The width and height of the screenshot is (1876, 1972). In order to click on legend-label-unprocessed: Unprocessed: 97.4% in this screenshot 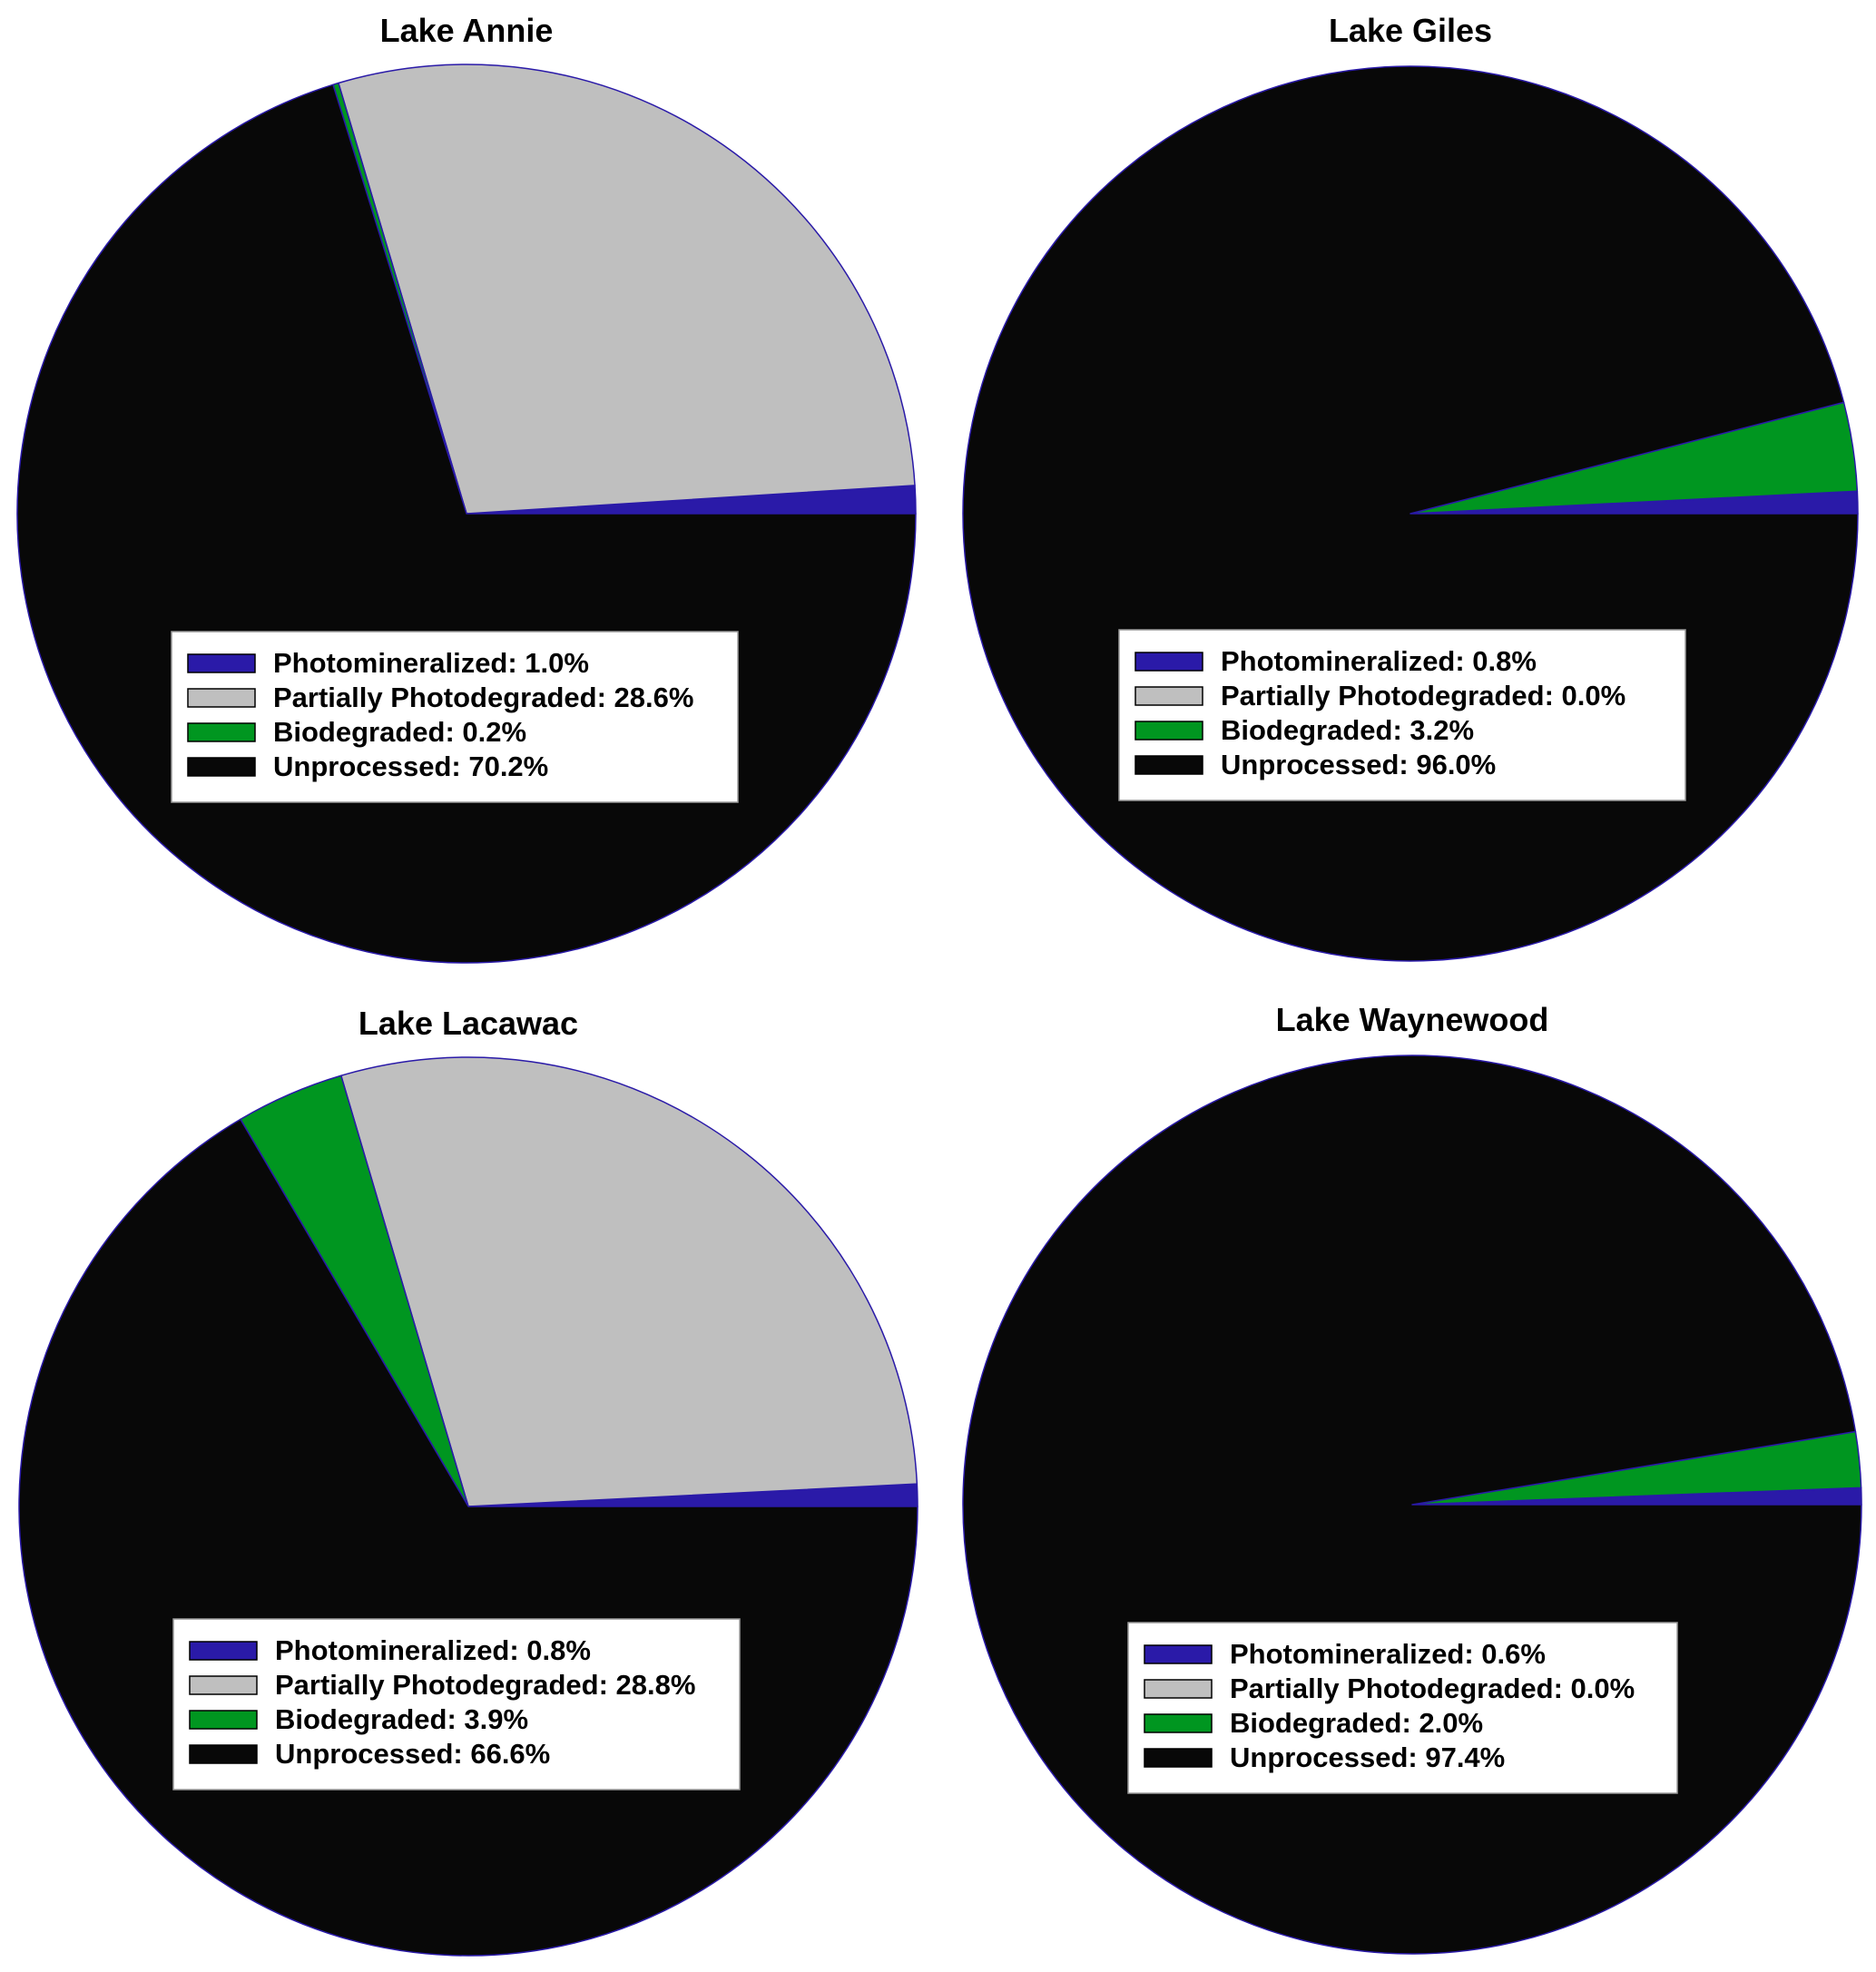, I will do `click(1367, 1757)`.